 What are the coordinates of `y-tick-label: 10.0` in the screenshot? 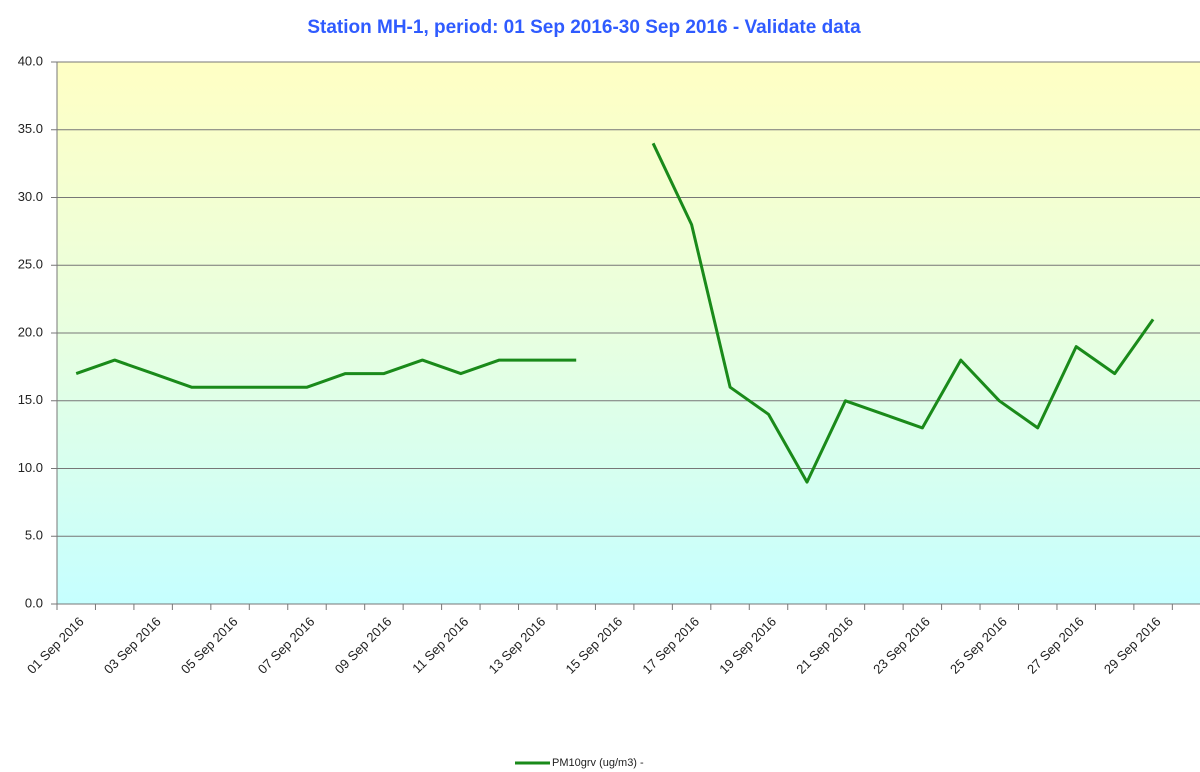 It's located at (30, 467).